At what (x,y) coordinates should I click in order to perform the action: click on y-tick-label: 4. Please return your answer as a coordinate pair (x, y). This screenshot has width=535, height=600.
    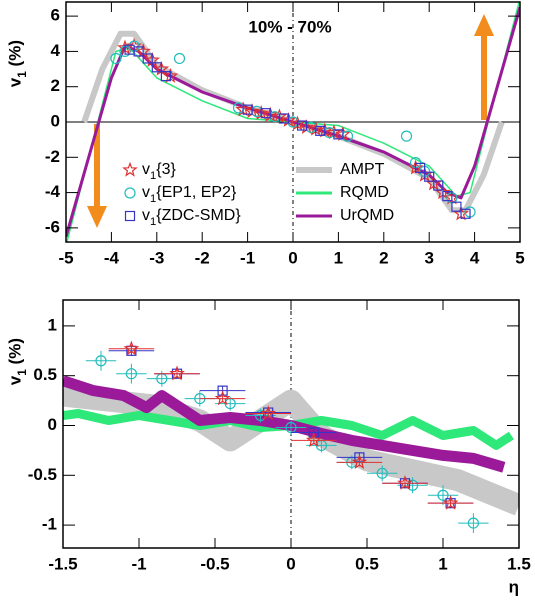
    Looking at the image, I should click on (56, 50).